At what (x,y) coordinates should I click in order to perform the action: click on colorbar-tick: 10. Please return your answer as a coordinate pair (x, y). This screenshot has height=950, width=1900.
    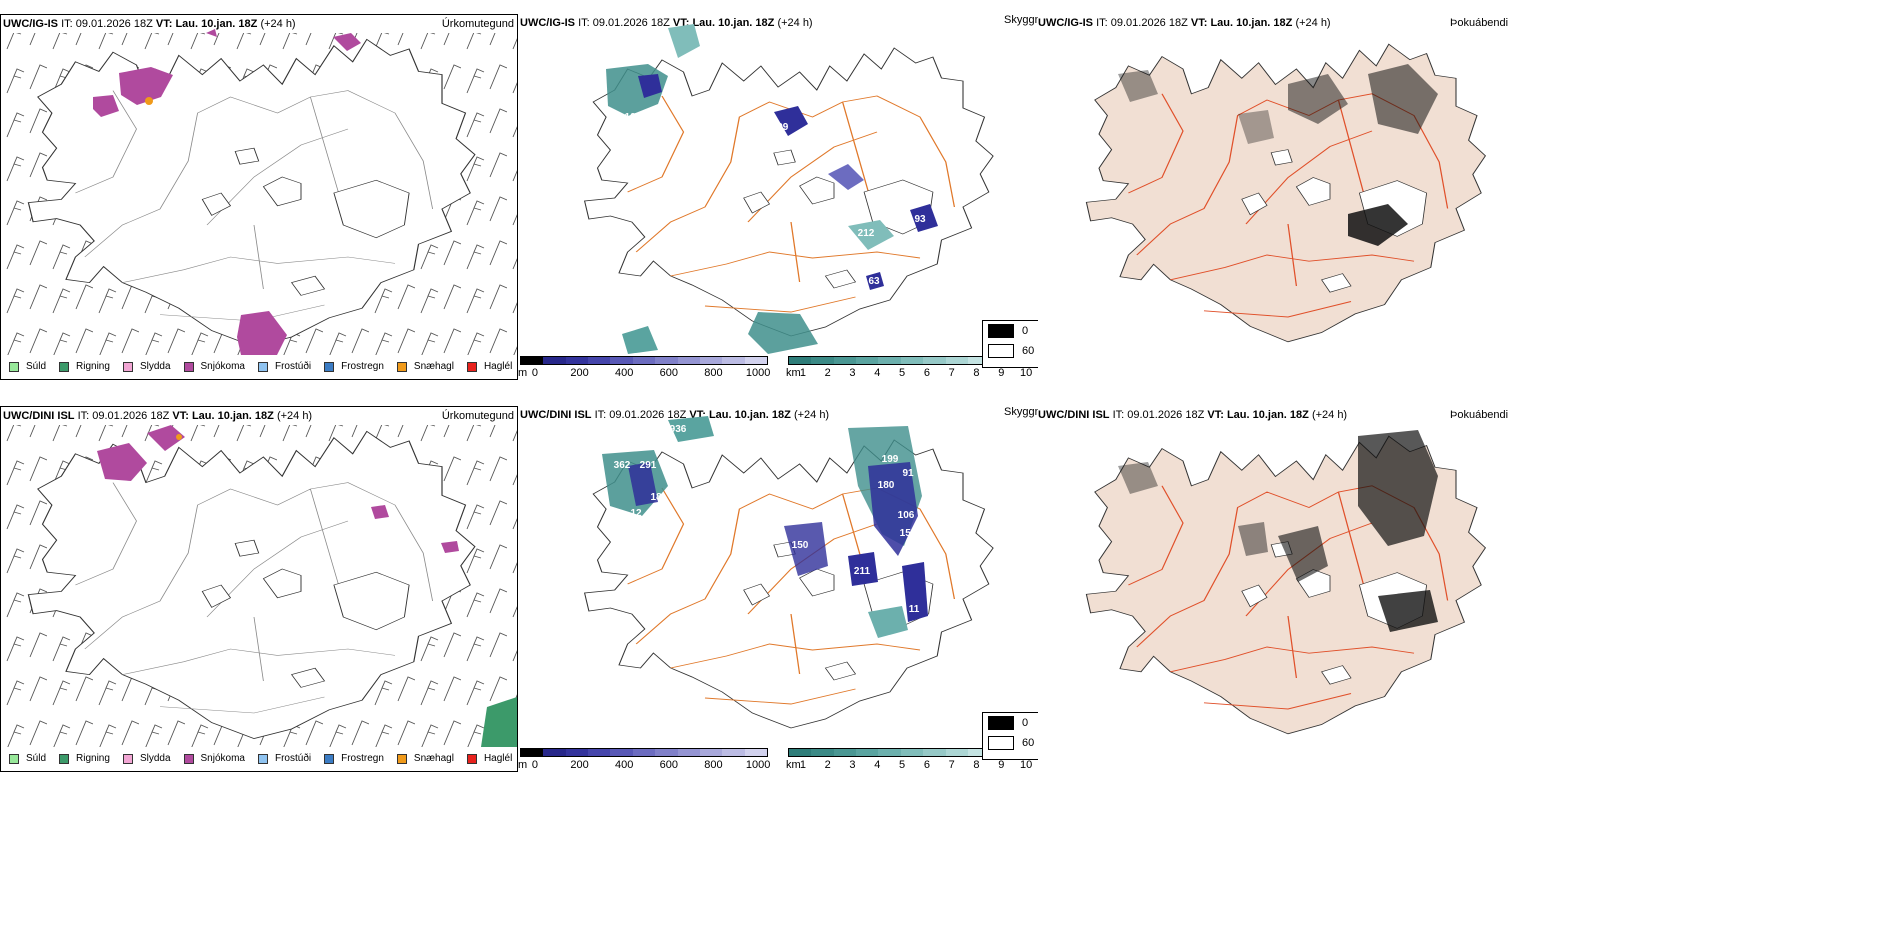
    Looking at the image, I should click on (1026, 373).